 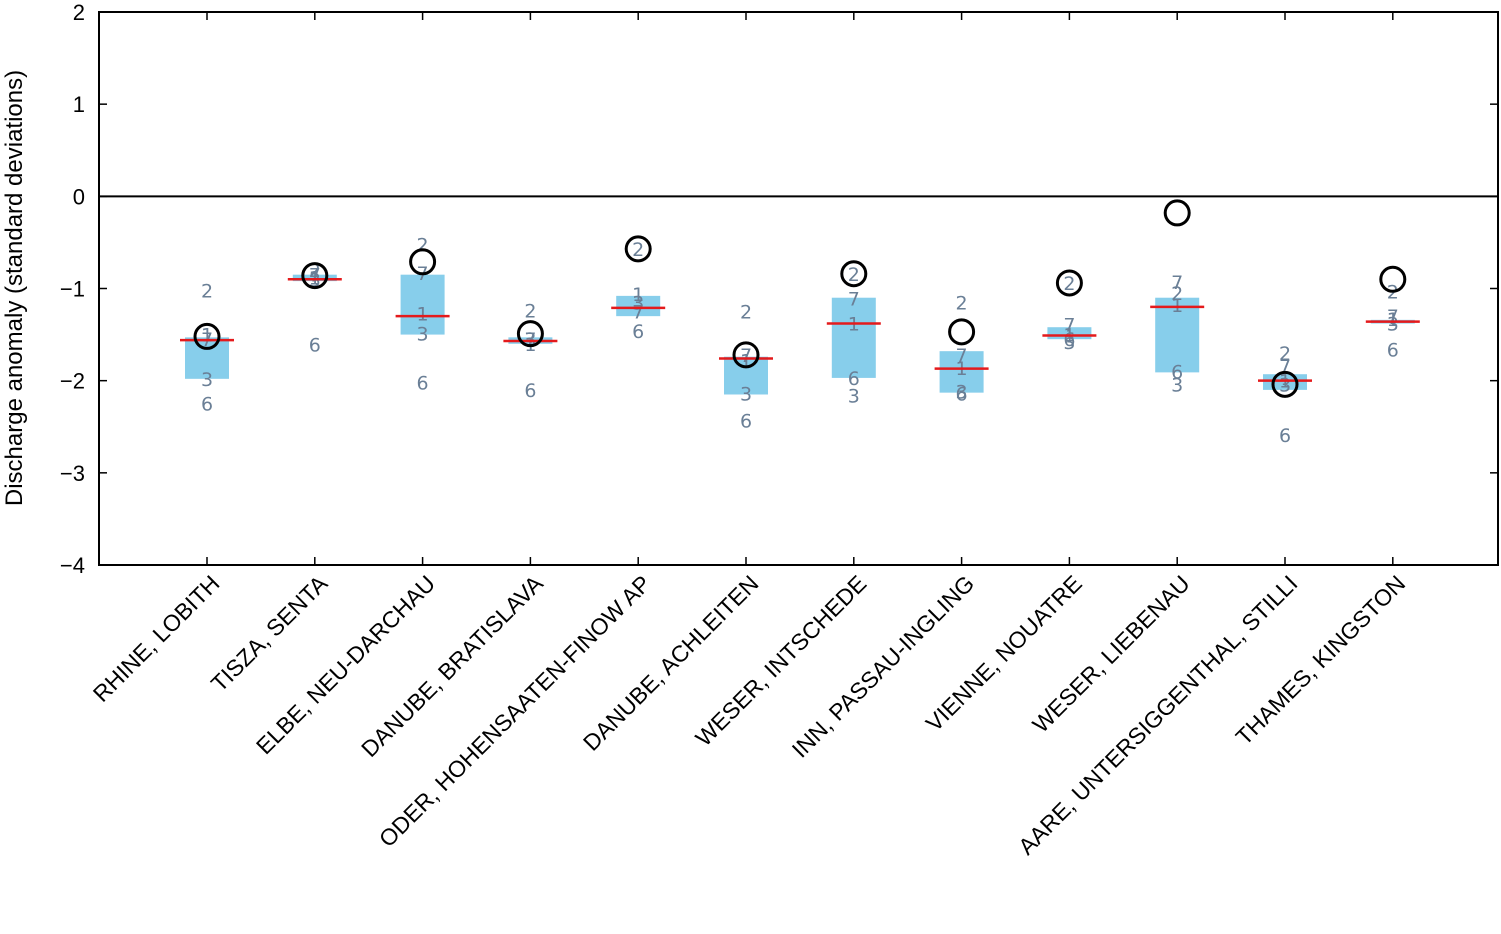 I want to click on y-tick-label: 0, so click(x=79, y=196).